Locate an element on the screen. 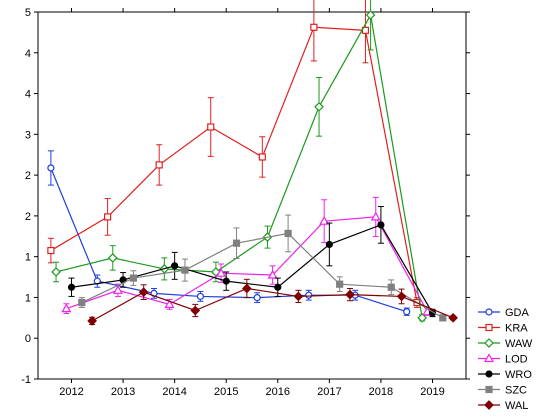 Image resolution: width=550 pixels, height=417 pixels. x-tick-label: 2012 is located at coordinates (71, 392).